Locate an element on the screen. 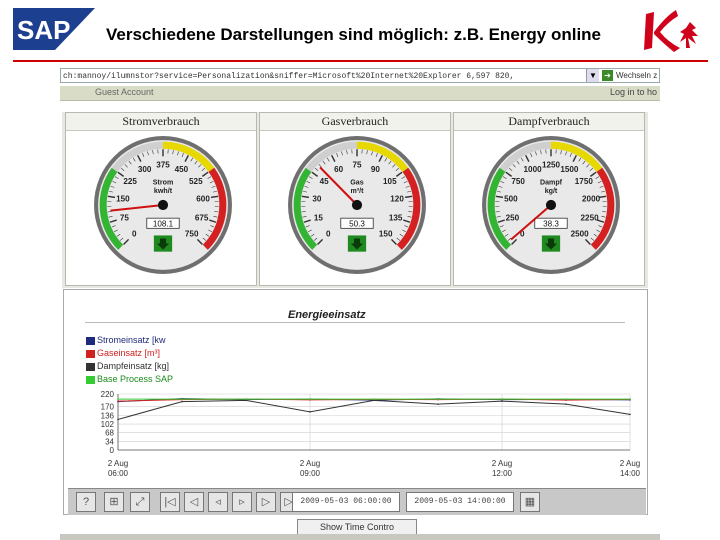 Image resolution: width=720 pixels, height=540 pixels. bottom-bar is located at coordinates (360, 537).